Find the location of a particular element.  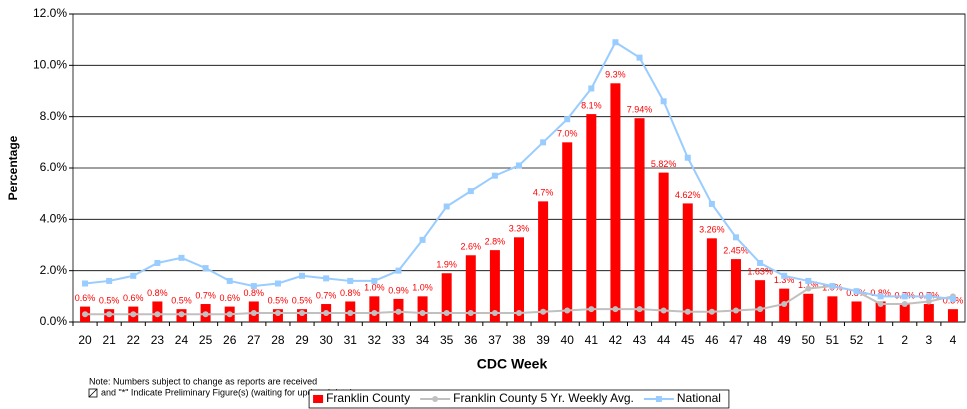

x-tick-label: 1 is located at coordinates (880, 340).